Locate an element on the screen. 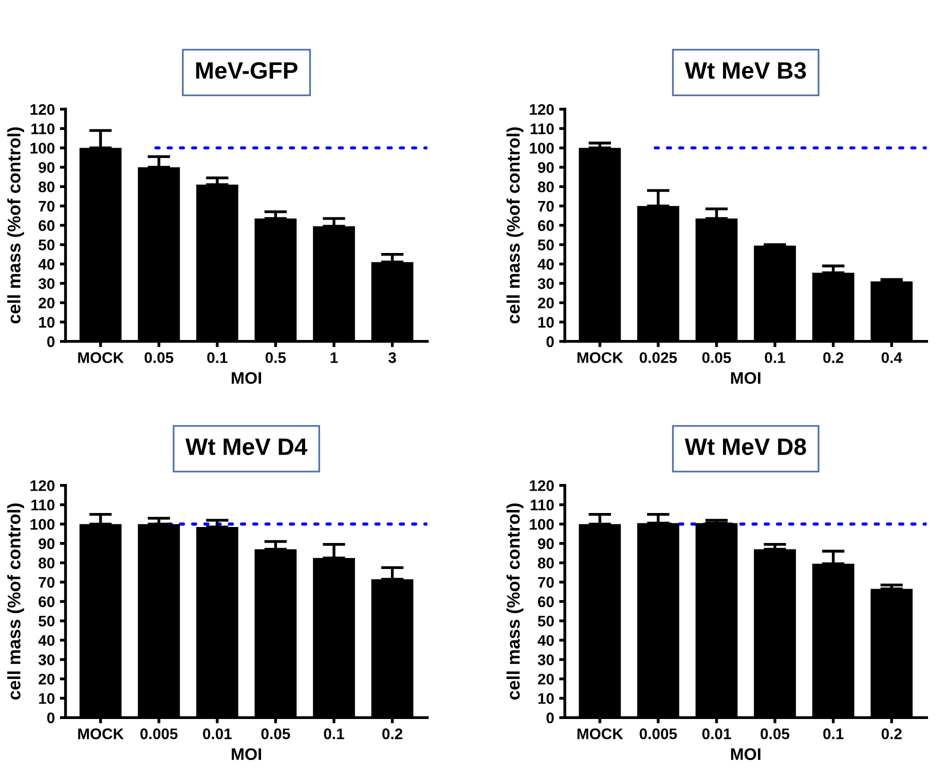  x-tick-label: 0.4 is located at coordinates (892, 358).